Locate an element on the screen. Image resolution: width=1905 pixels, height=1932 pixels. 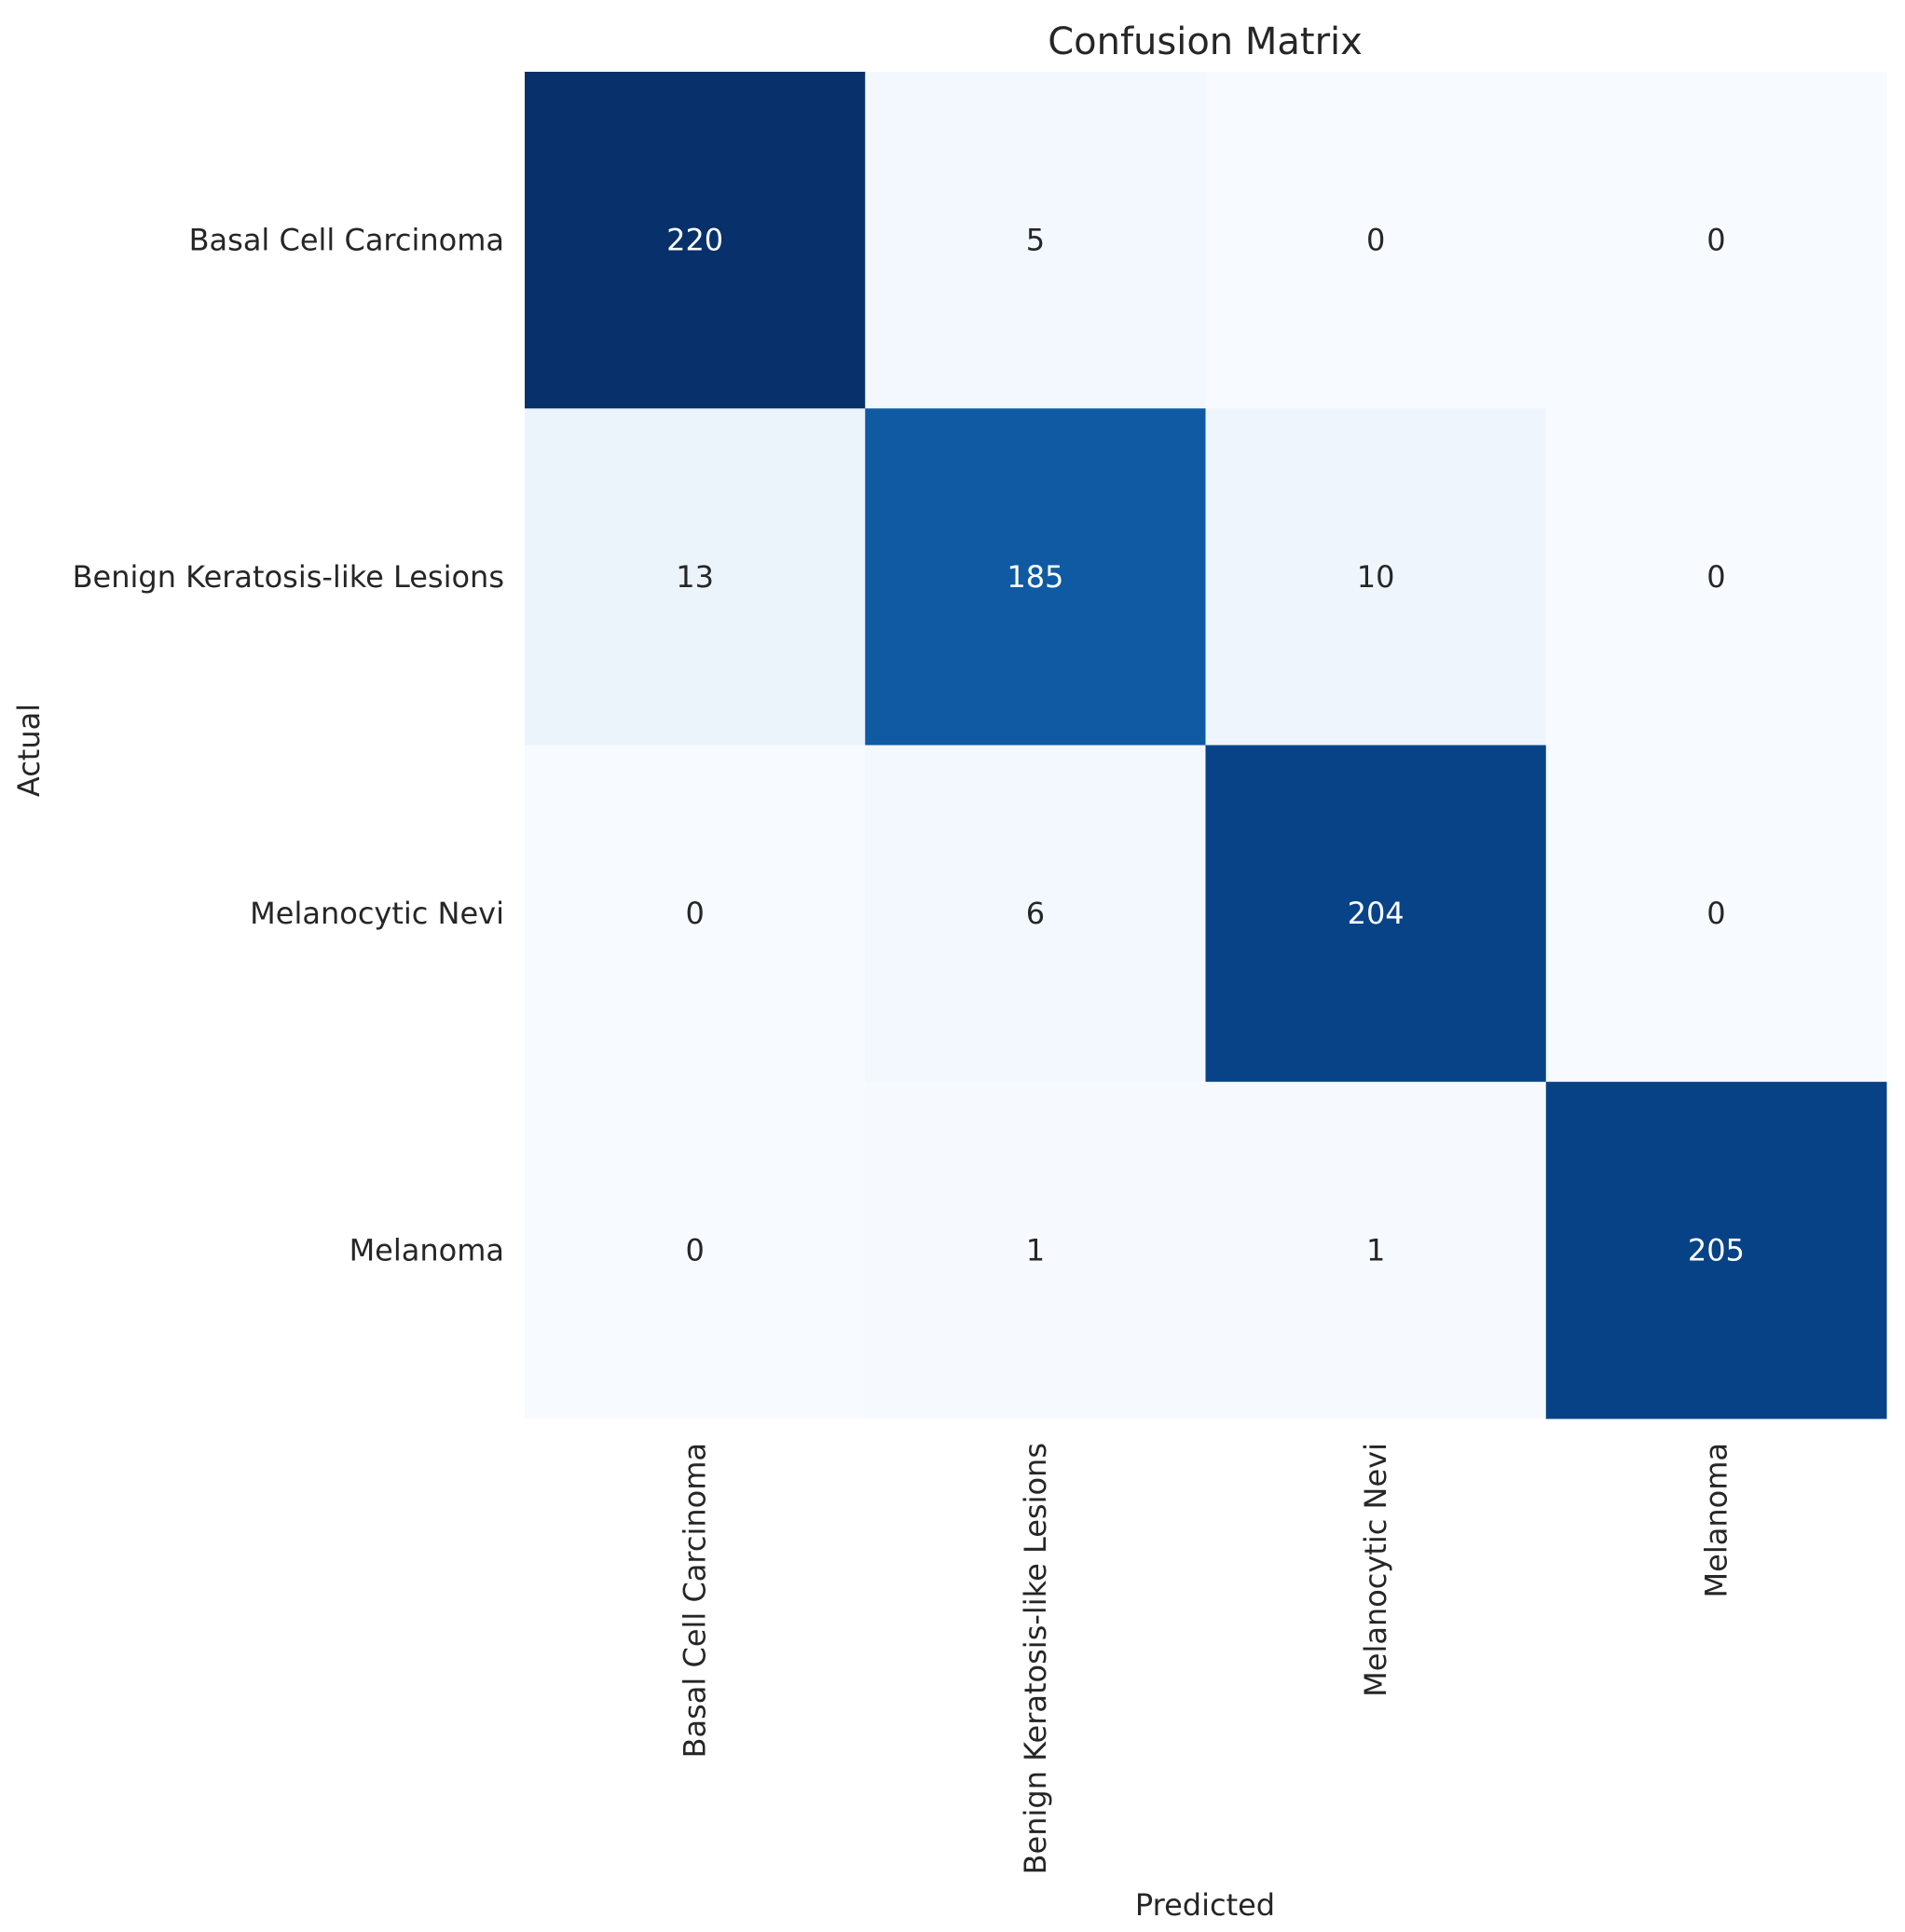
y-axis-label: Actual is located at coordinates (29, 750).